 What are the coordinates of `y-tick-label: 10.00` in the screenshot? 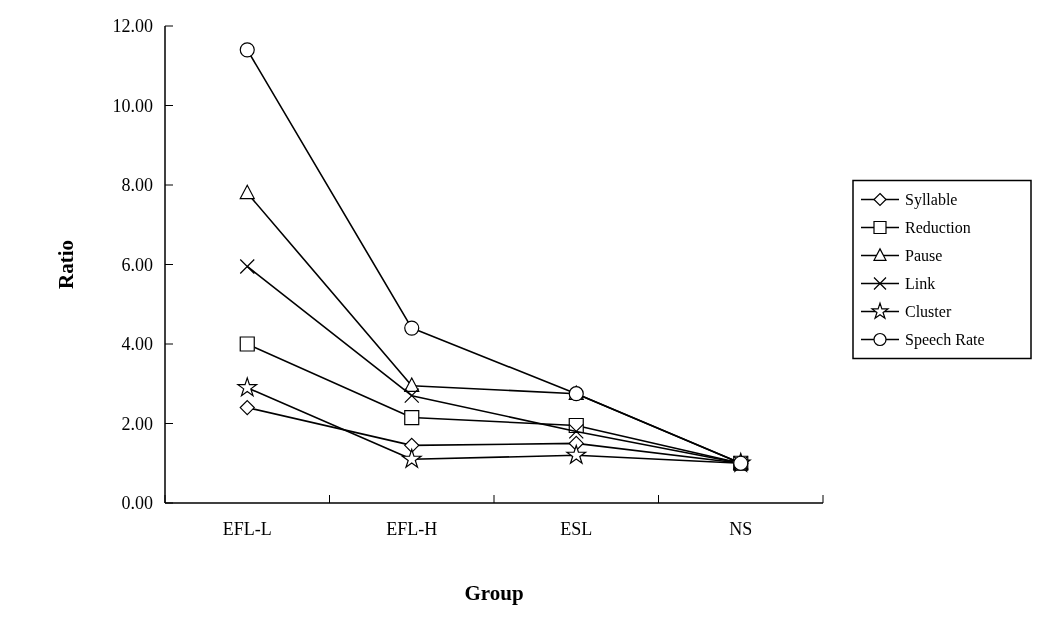 It's located at (132, 105).